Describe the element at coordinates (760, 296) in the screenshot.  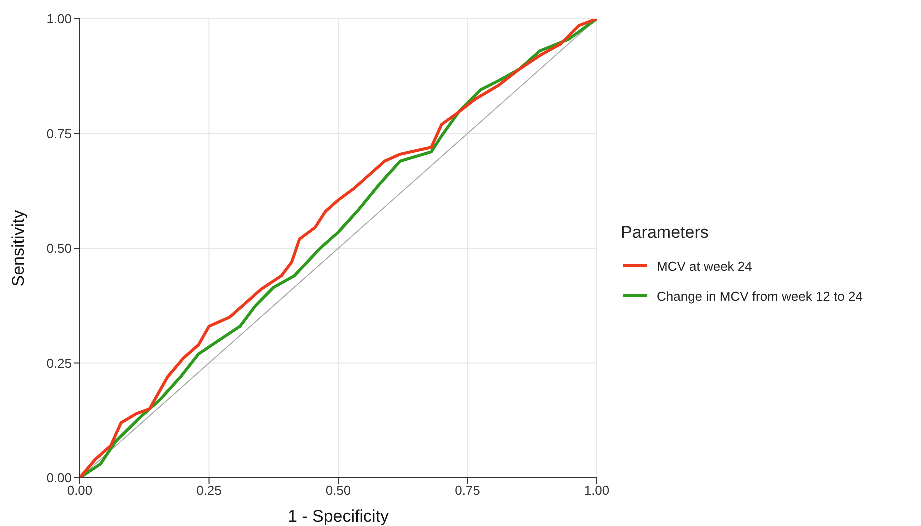
I see `legend-label: Change in MCV from week 12 to 24` at that location.